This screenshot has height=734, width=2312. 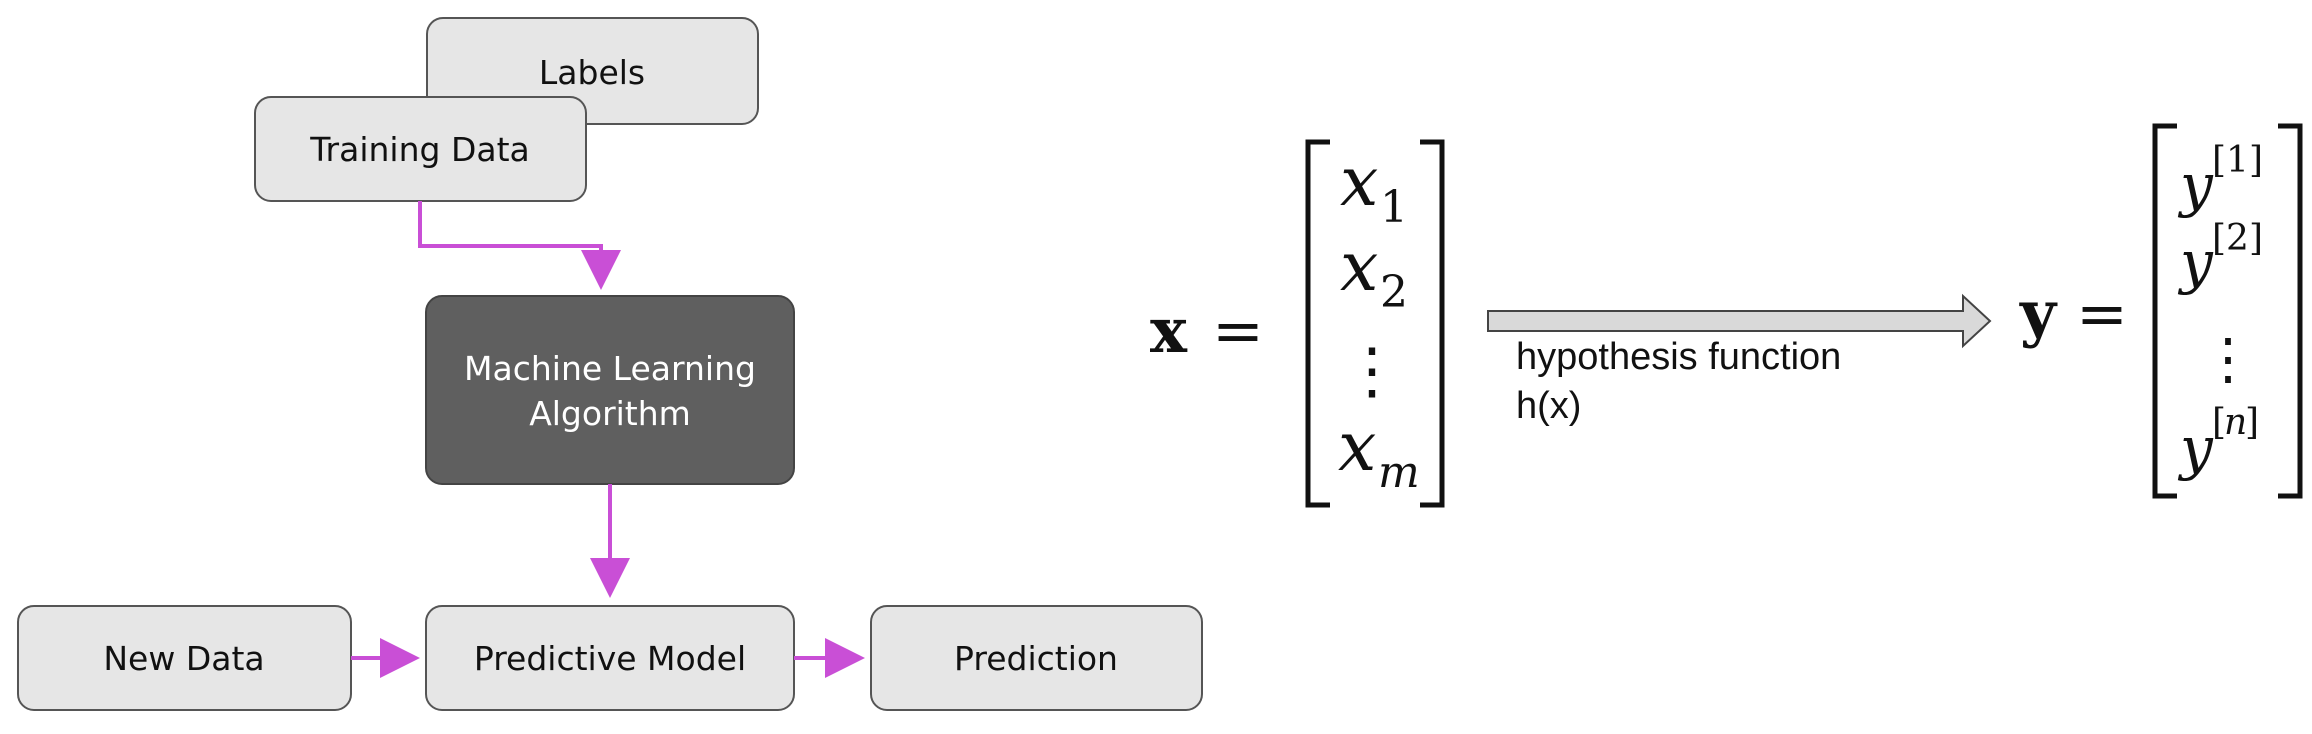 I want to click on y-entry-1-var: y, so click(x=2195, y=185).